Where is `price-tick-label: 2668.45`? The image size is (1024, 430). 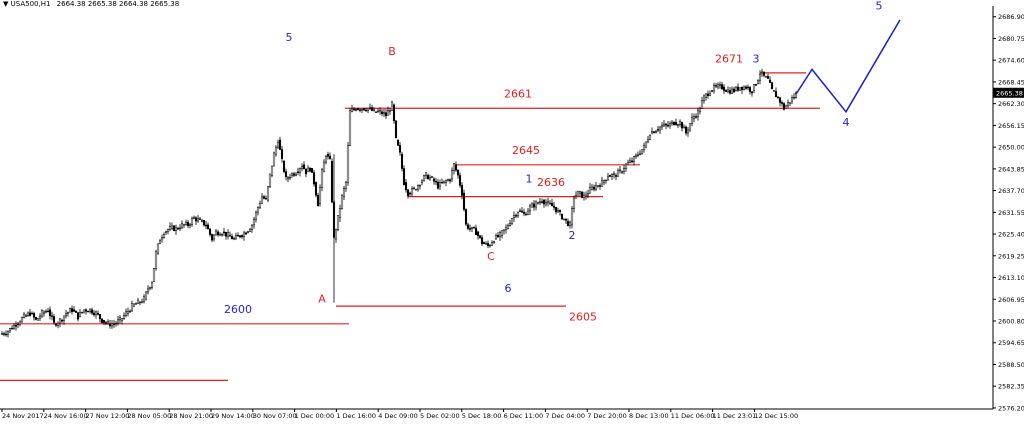
price-tick-label: 2668.45 is located at coordinates (1011, 82).